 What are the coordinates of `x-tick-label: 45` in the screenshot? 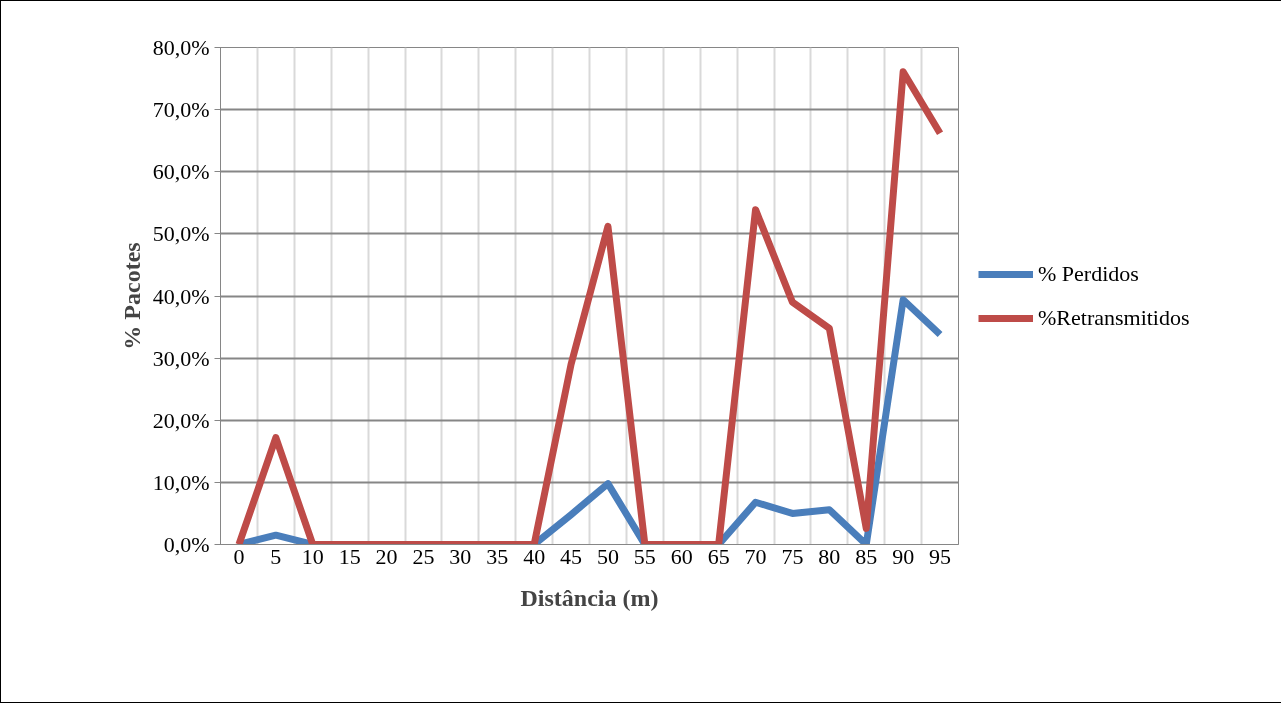 It's located at (571, 556).